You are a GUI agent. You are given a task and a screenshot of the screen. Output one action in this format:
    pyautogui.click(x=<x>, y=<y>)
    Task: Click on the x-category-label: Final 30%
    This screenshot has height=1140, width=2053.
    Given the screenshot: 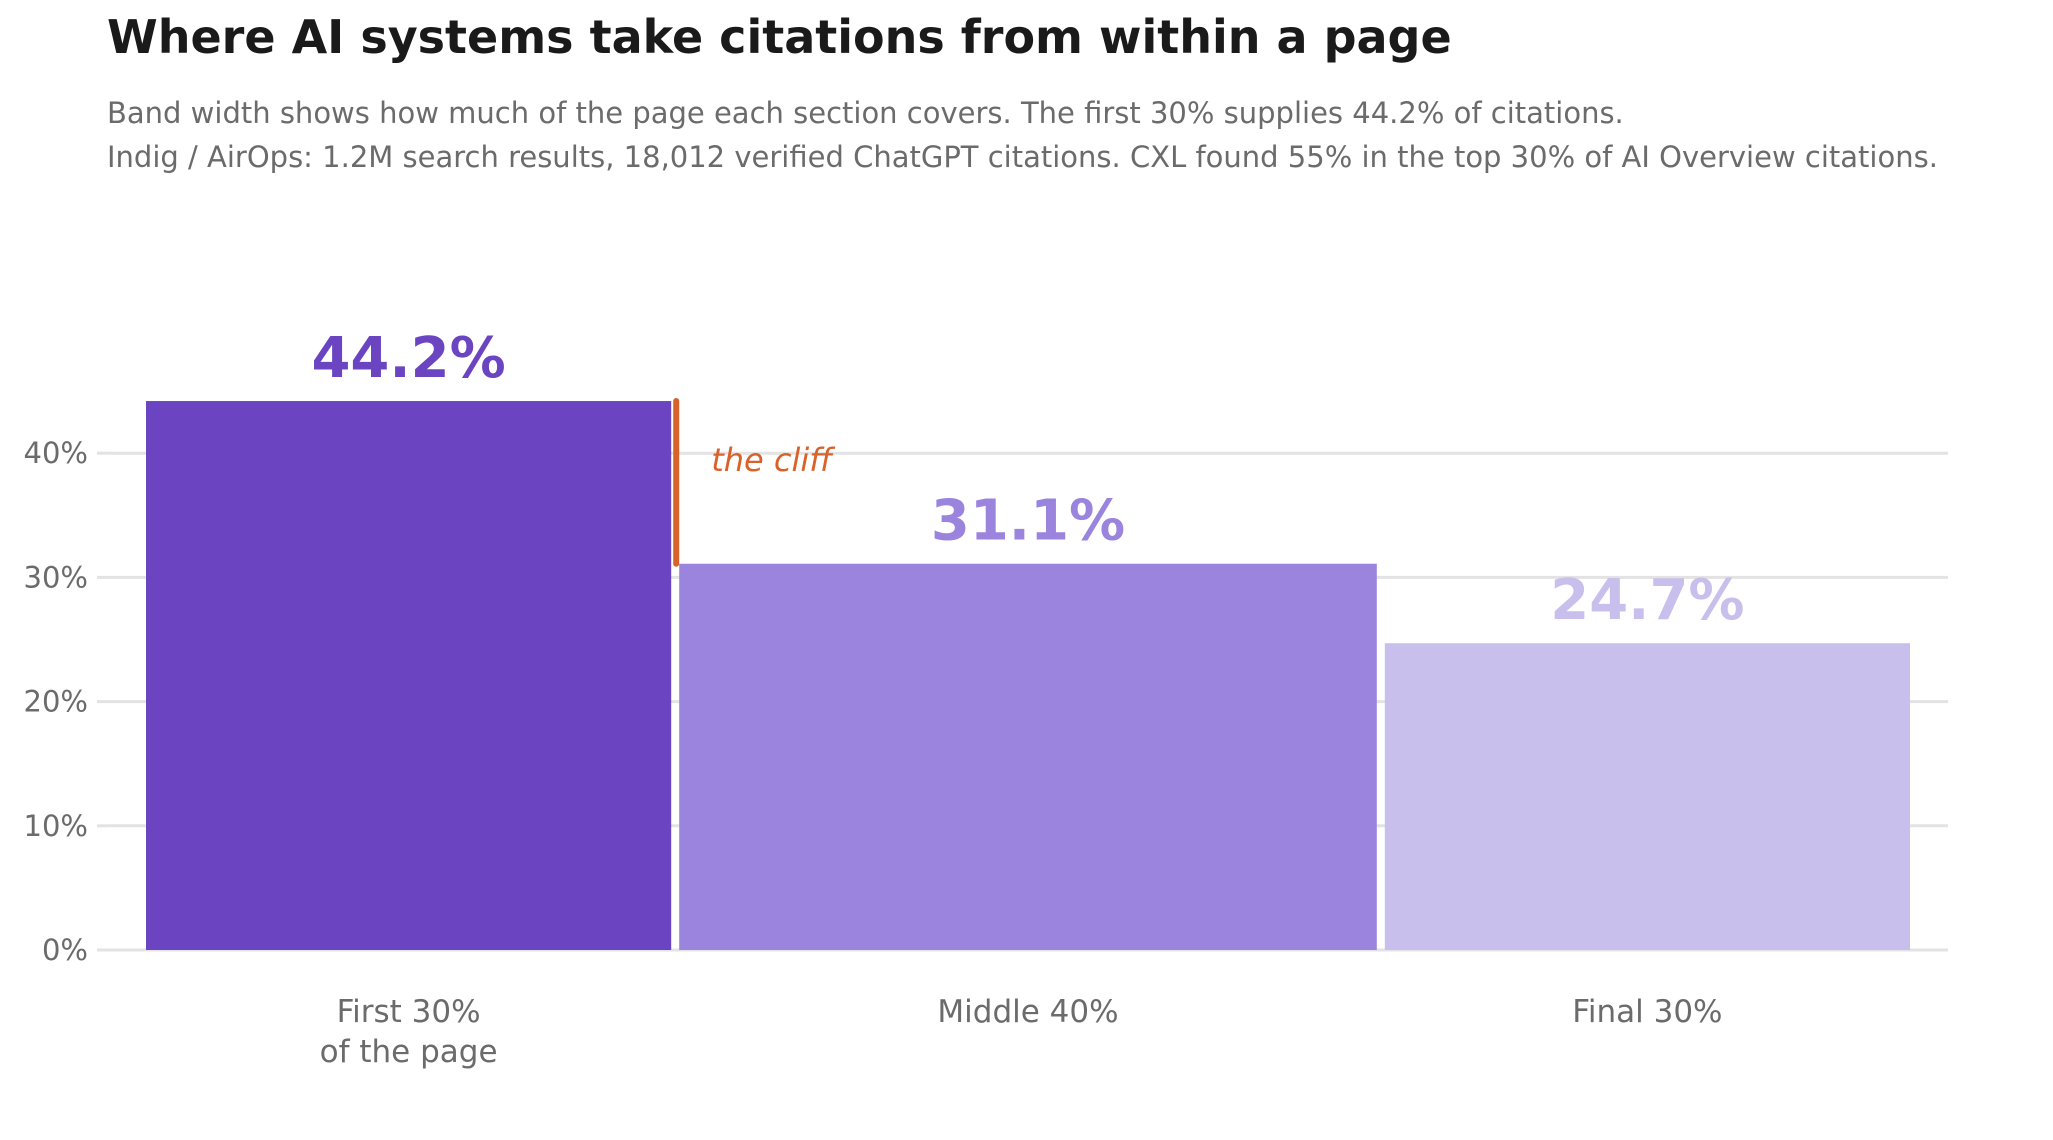 What is the action you would take?
    pyautogui.click(x=1647, y=1012)
    